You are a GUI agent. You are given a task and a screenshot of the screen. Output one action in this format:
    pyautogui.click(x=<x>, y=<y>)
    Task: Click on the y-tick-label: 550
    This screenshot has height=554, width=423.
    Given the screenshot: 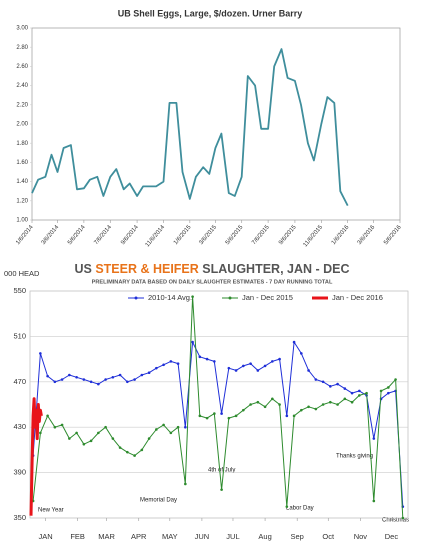 What is the action you would take?
    pyautogui.click(x=19, y=290)
    